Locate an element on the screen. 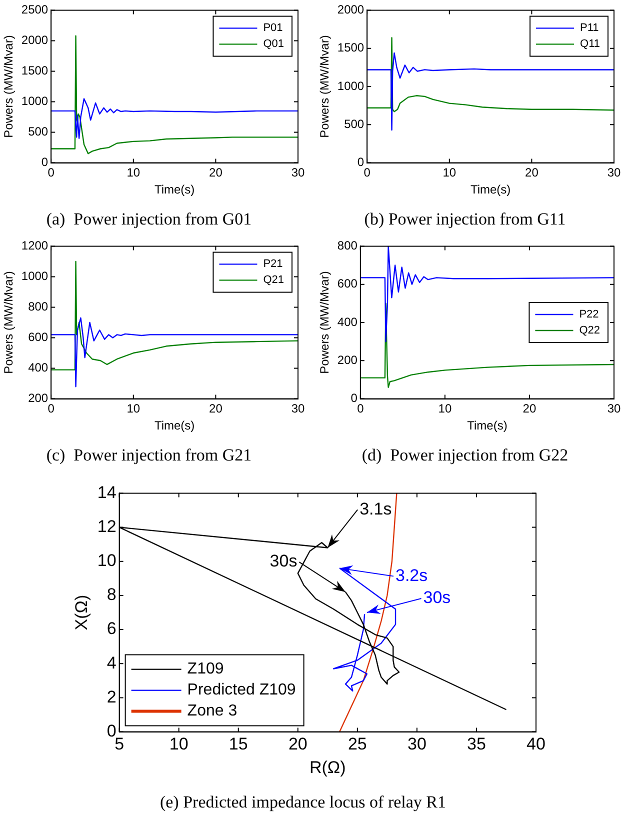 This screenshot has width=632, height=817. legend-label: P11 is located at coordinates (589, 28).